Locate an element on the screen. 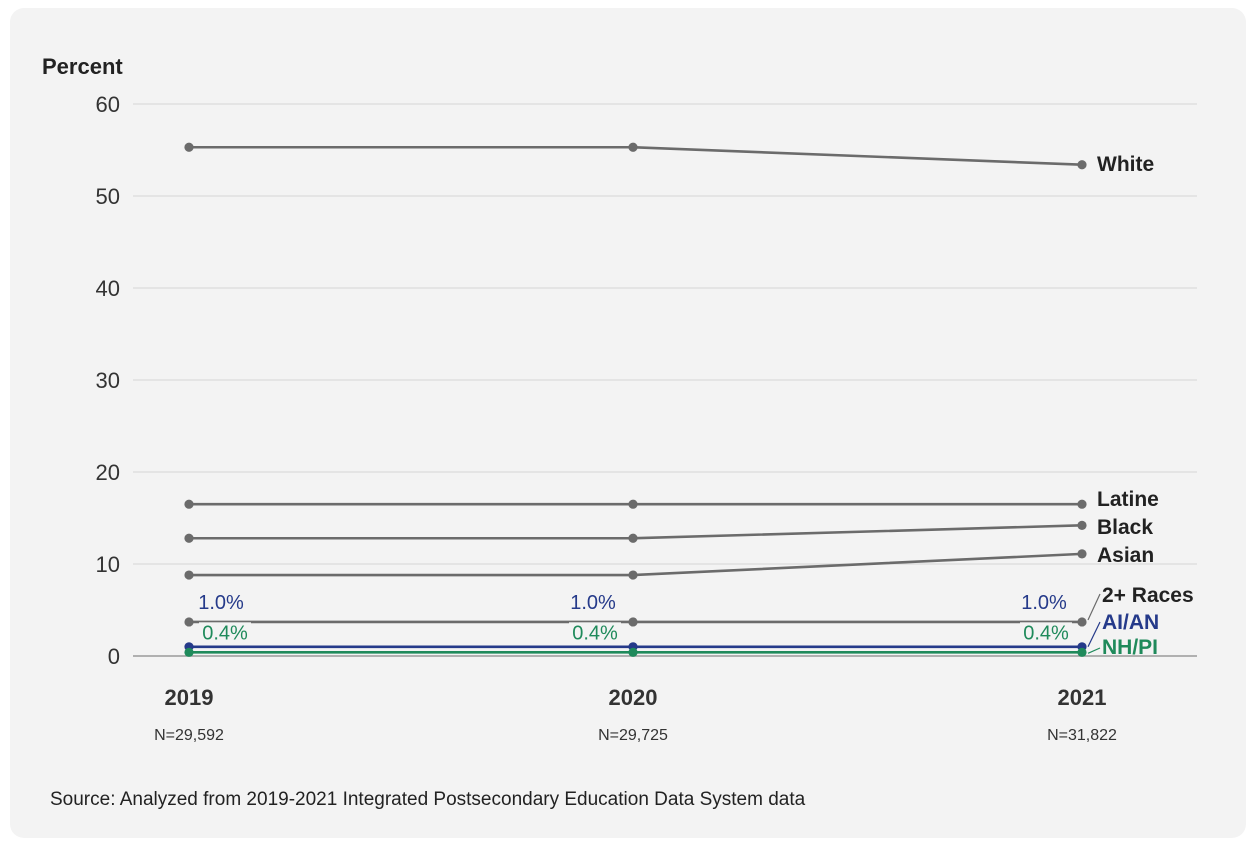 The height and width of the screenshot is (842, 1254). data-point-nh-pi-2019 is located at coordinates (189, 652).